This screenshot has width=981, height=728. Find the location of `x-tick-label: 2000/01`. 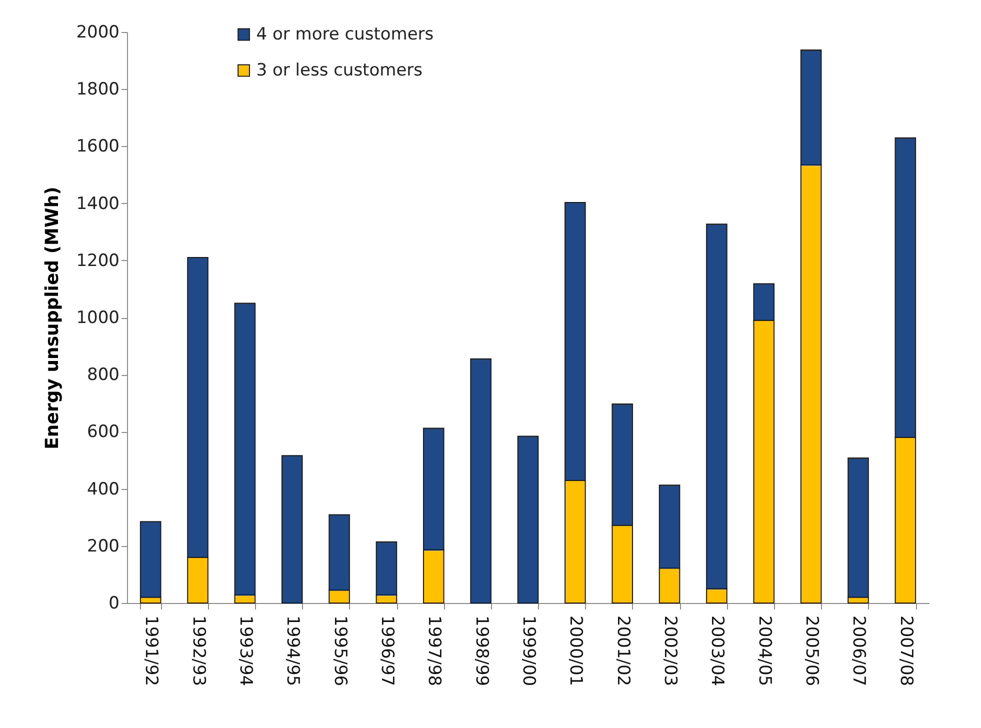

x-tick-label: 2000/01 is located at coordinates (576, 651).